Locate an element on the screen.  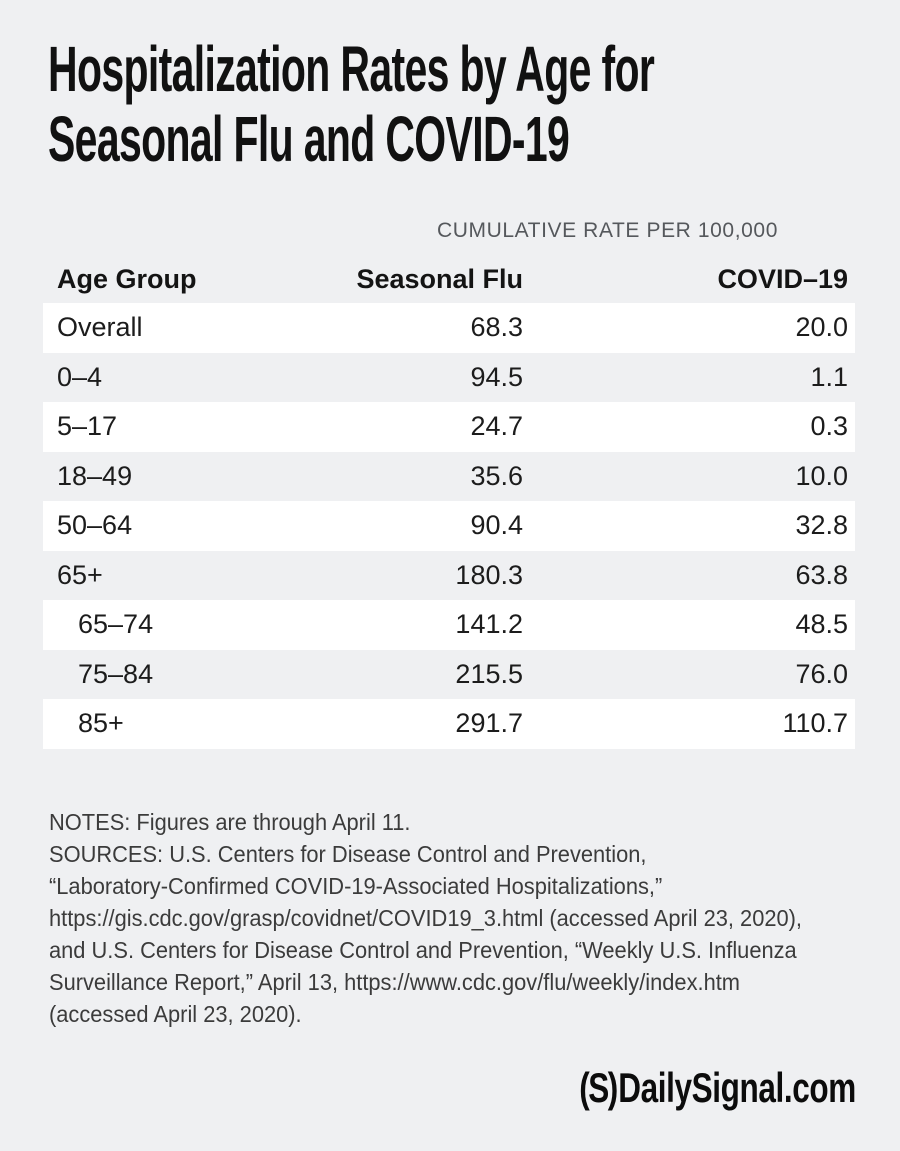
daily-signal-logo-mark-icon: (S) is located at coordinates (598, 1087).